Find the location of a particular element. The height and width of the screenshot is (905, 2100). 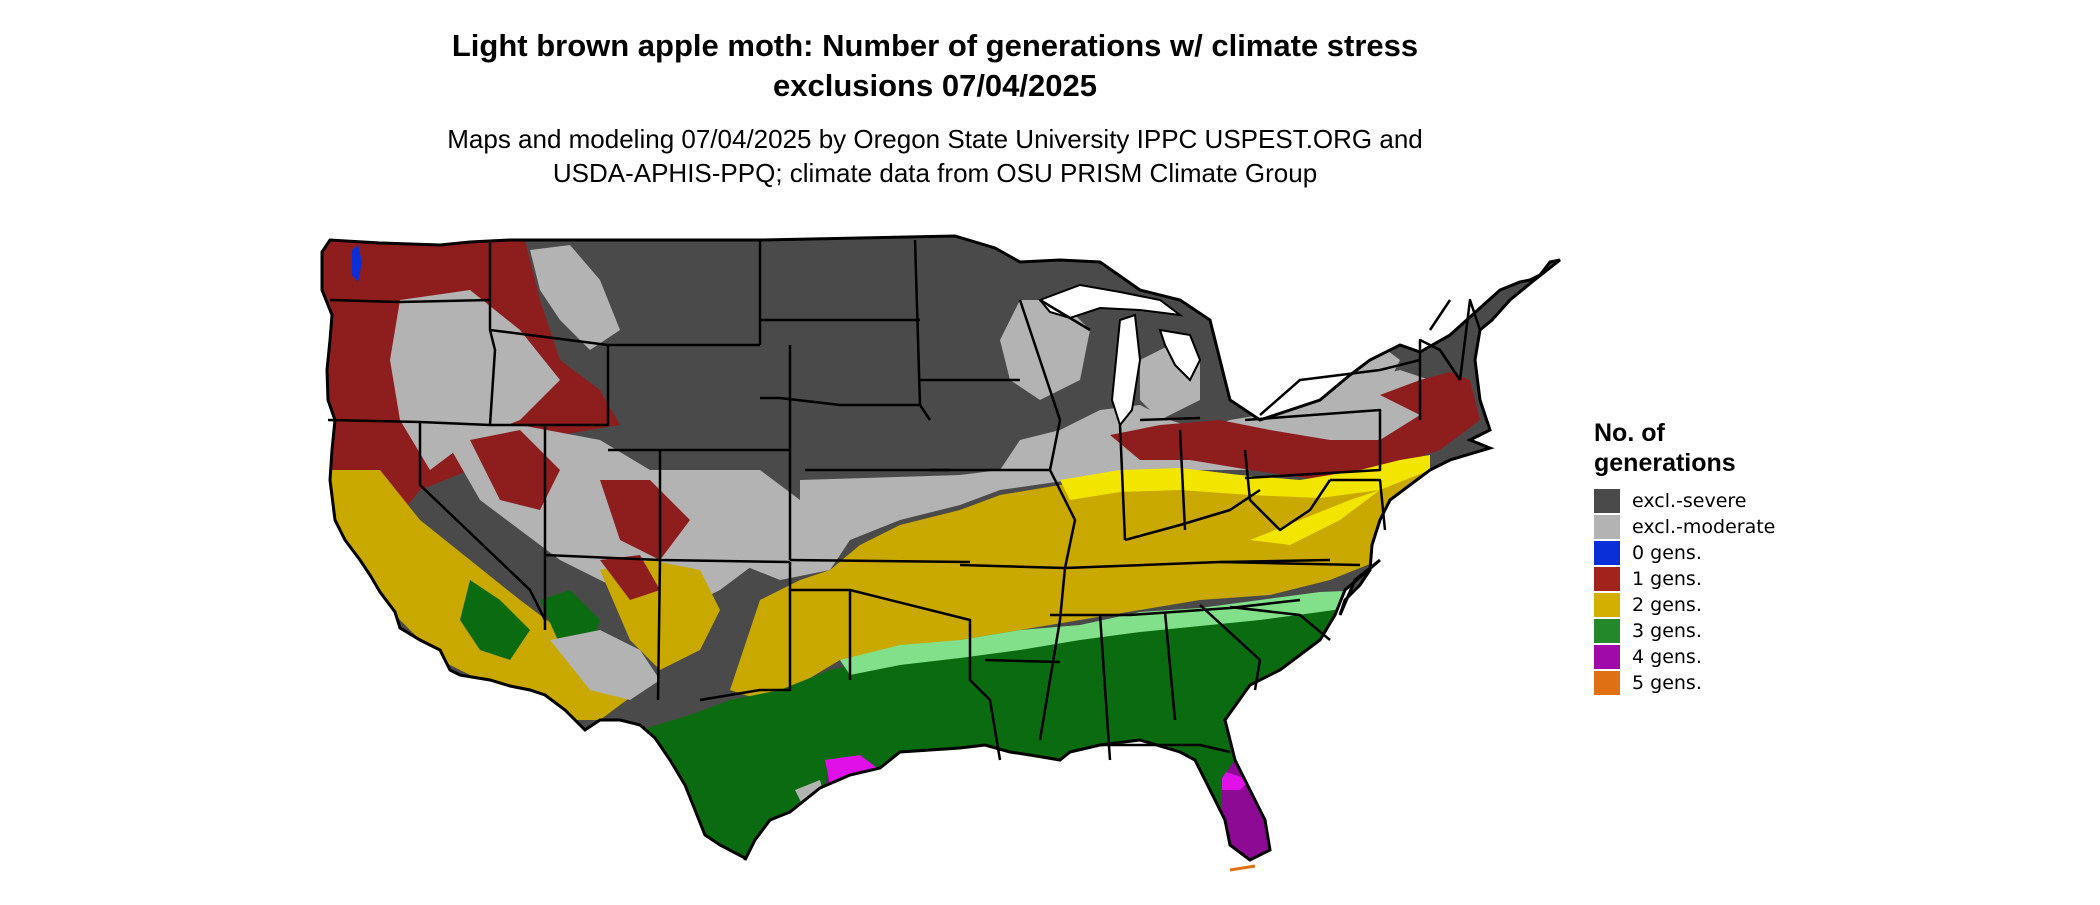

border-ms-al is located at coordinates (1105, 687).